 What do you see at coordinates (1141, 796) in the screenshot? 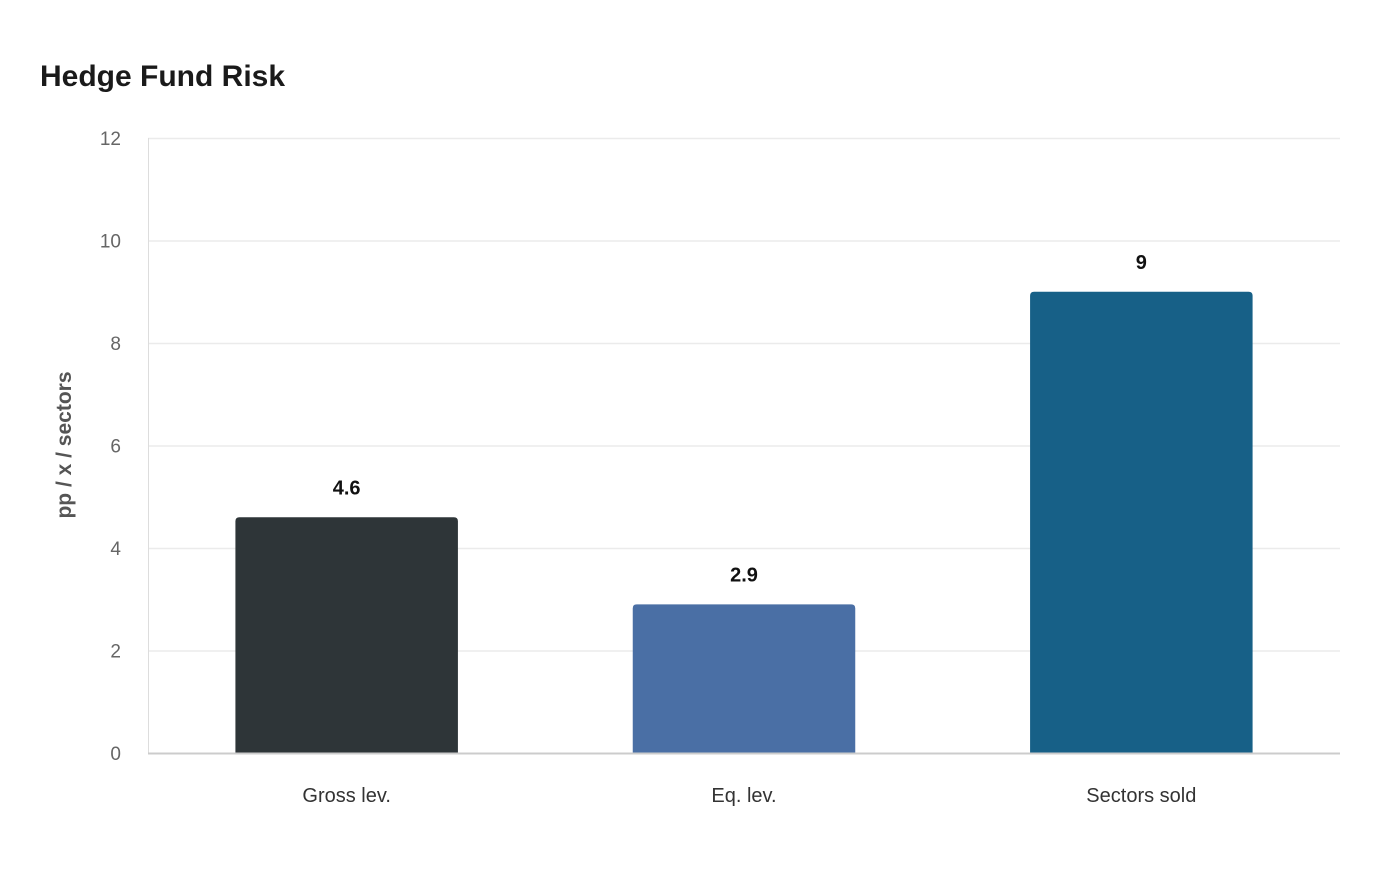
I see `x-tick-label: Sectors sold` at bounding box center [1141, 796].